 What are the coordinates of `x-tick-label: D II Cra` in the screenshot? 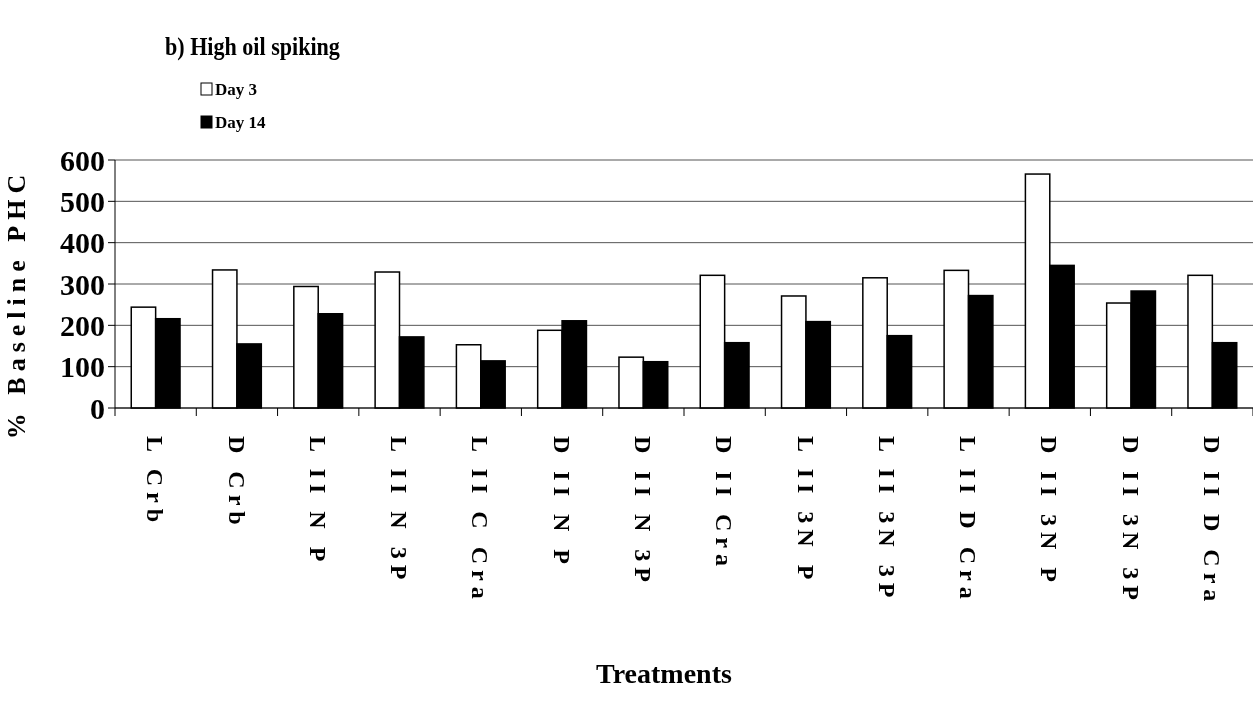 It's located at (724, 504).